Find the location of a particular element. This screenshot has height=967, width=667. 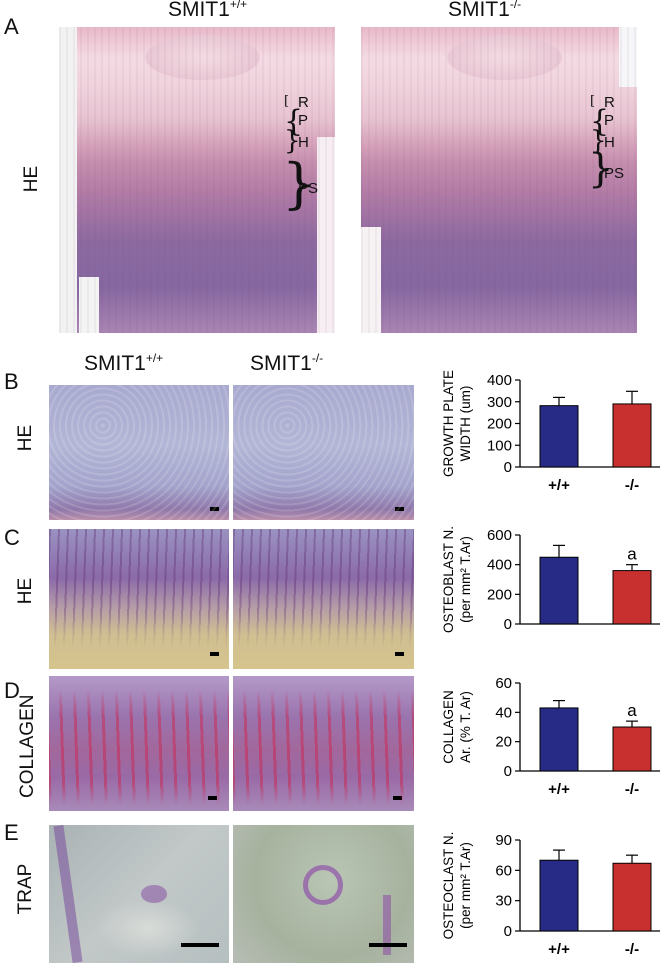

column-title-knockout-b: SMIT1-/- is located at coordinates (286, 364).